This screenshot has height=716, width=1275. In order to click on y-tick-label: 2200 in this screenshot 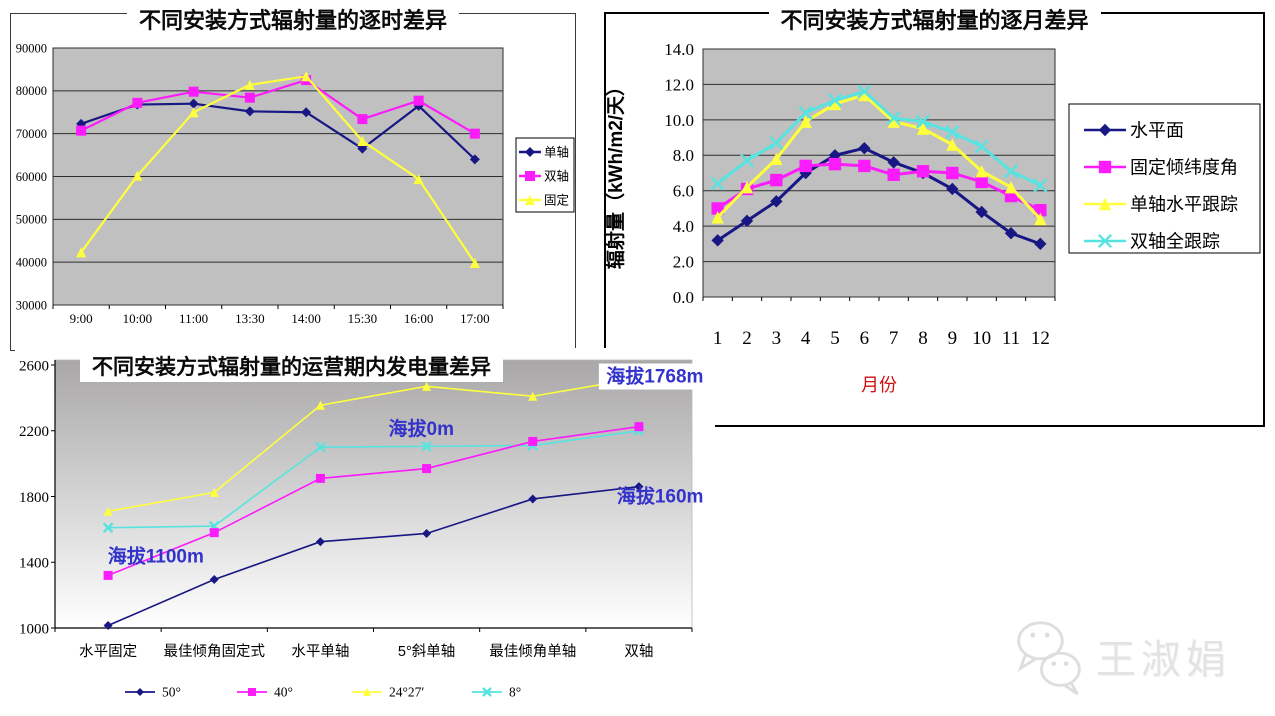, I will do `click(34, 432)`.